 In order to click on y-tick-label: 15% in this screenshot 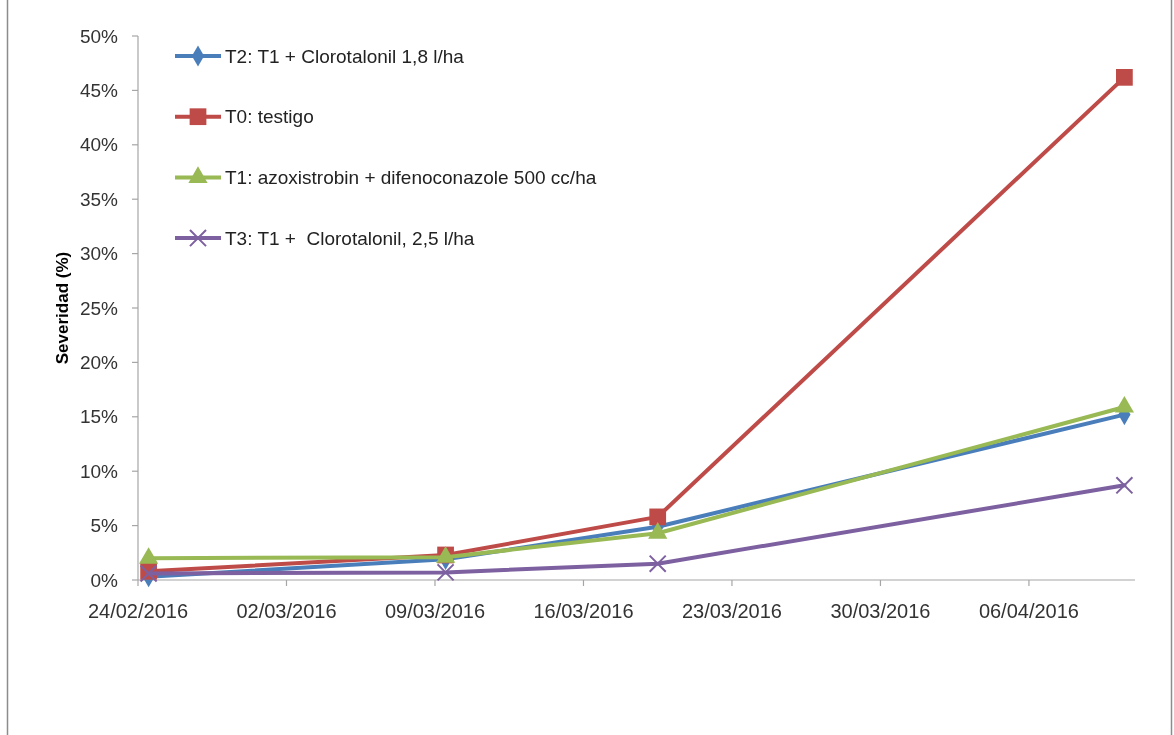, I will do `click(99, 417)`.